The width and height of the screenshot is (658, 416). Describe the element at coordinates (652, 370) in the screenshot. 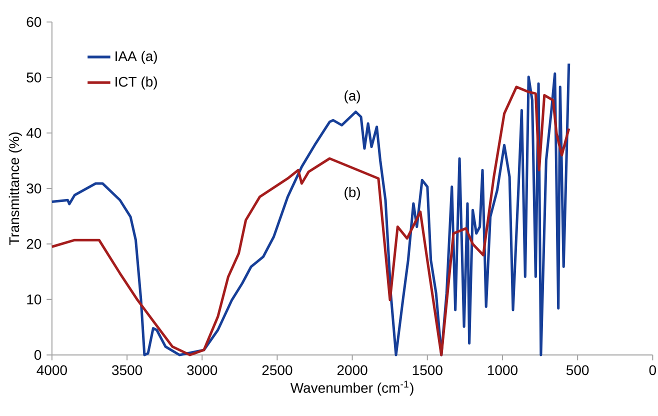

I see `x-tick-label: 0` at that location.